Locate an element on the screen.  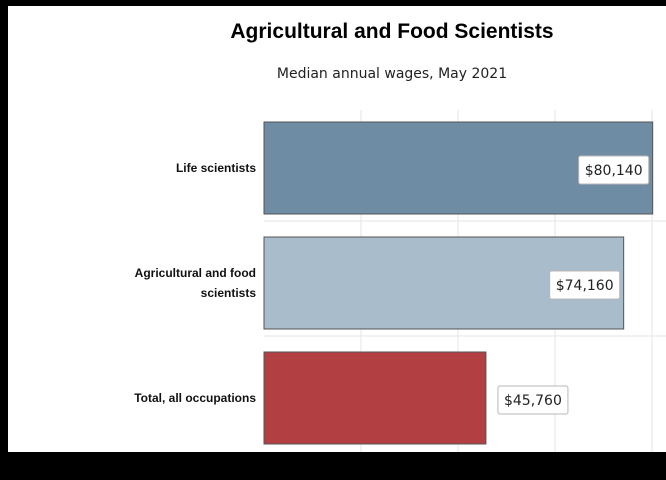
data-label: $45,760 is located at coordinates (533, 401).